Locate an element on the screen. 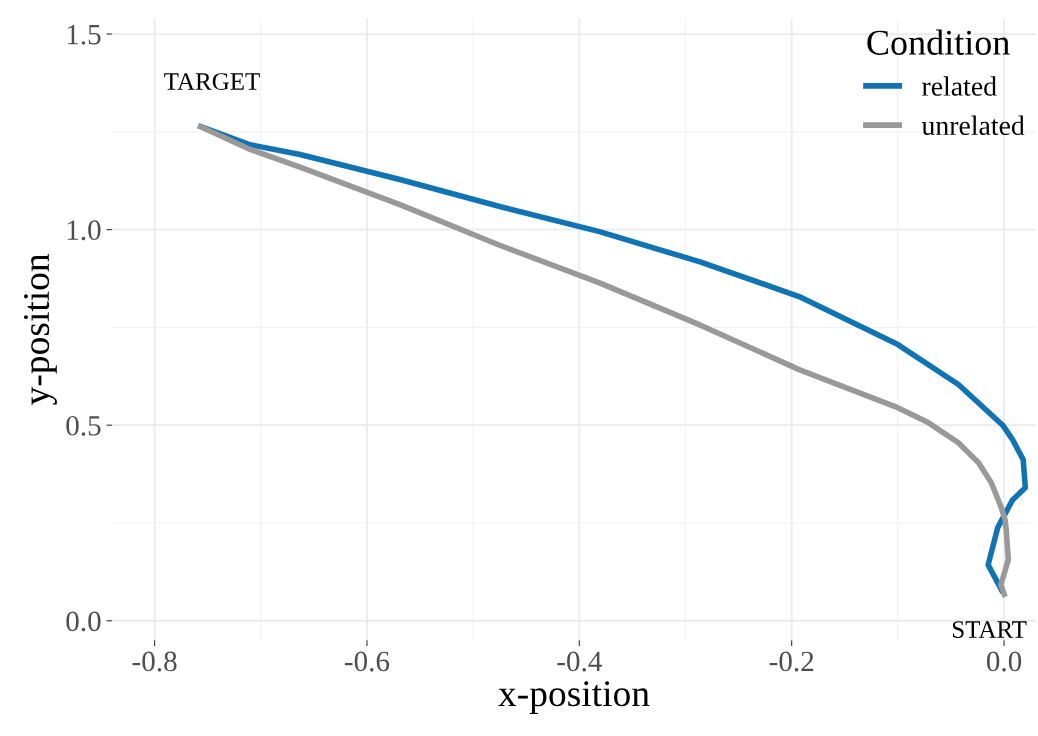 This screenshot has height=736, width=1038. x-tick-label: -0.2 is located at coordinates (791, 661).